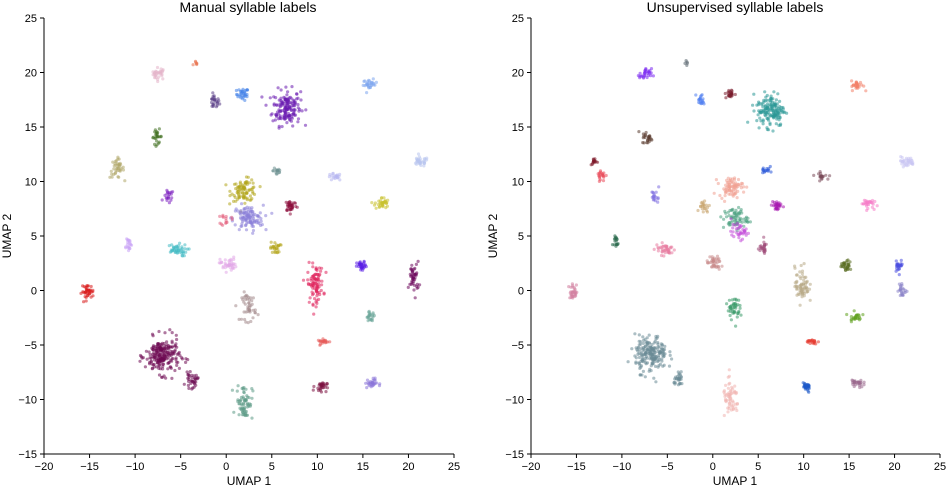  What do you see at coordinates (735, 7) in the screenshot?
I see `right-panel-title: Unsupervised syllable labels` at bounding box center [735, 7].